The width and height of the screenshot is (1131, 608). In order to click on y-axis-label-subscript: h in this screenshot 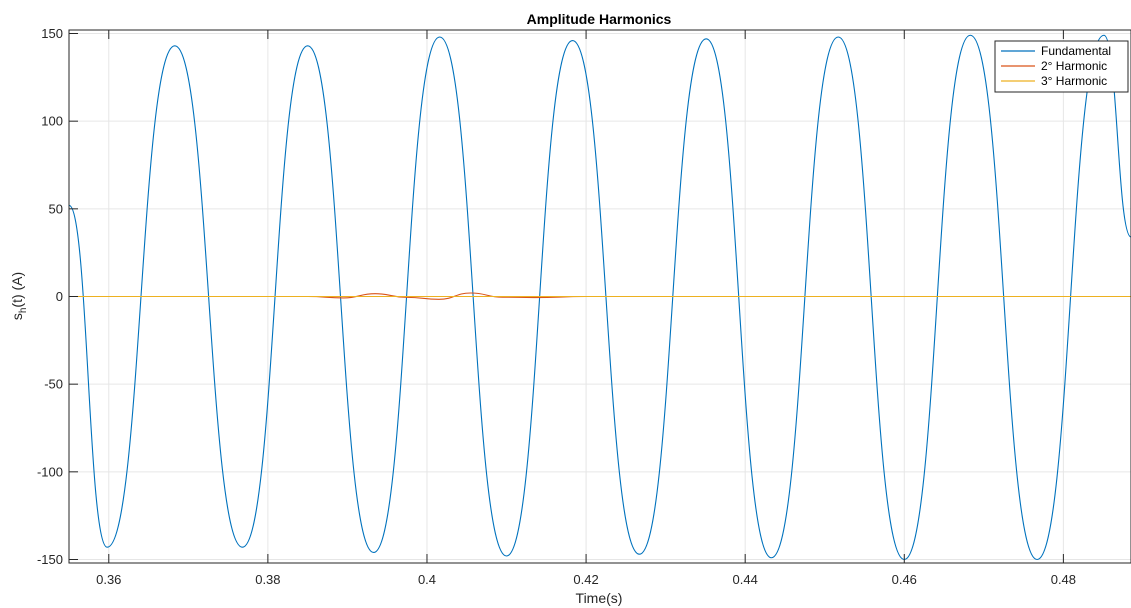, I will do `click(23, 311)`.